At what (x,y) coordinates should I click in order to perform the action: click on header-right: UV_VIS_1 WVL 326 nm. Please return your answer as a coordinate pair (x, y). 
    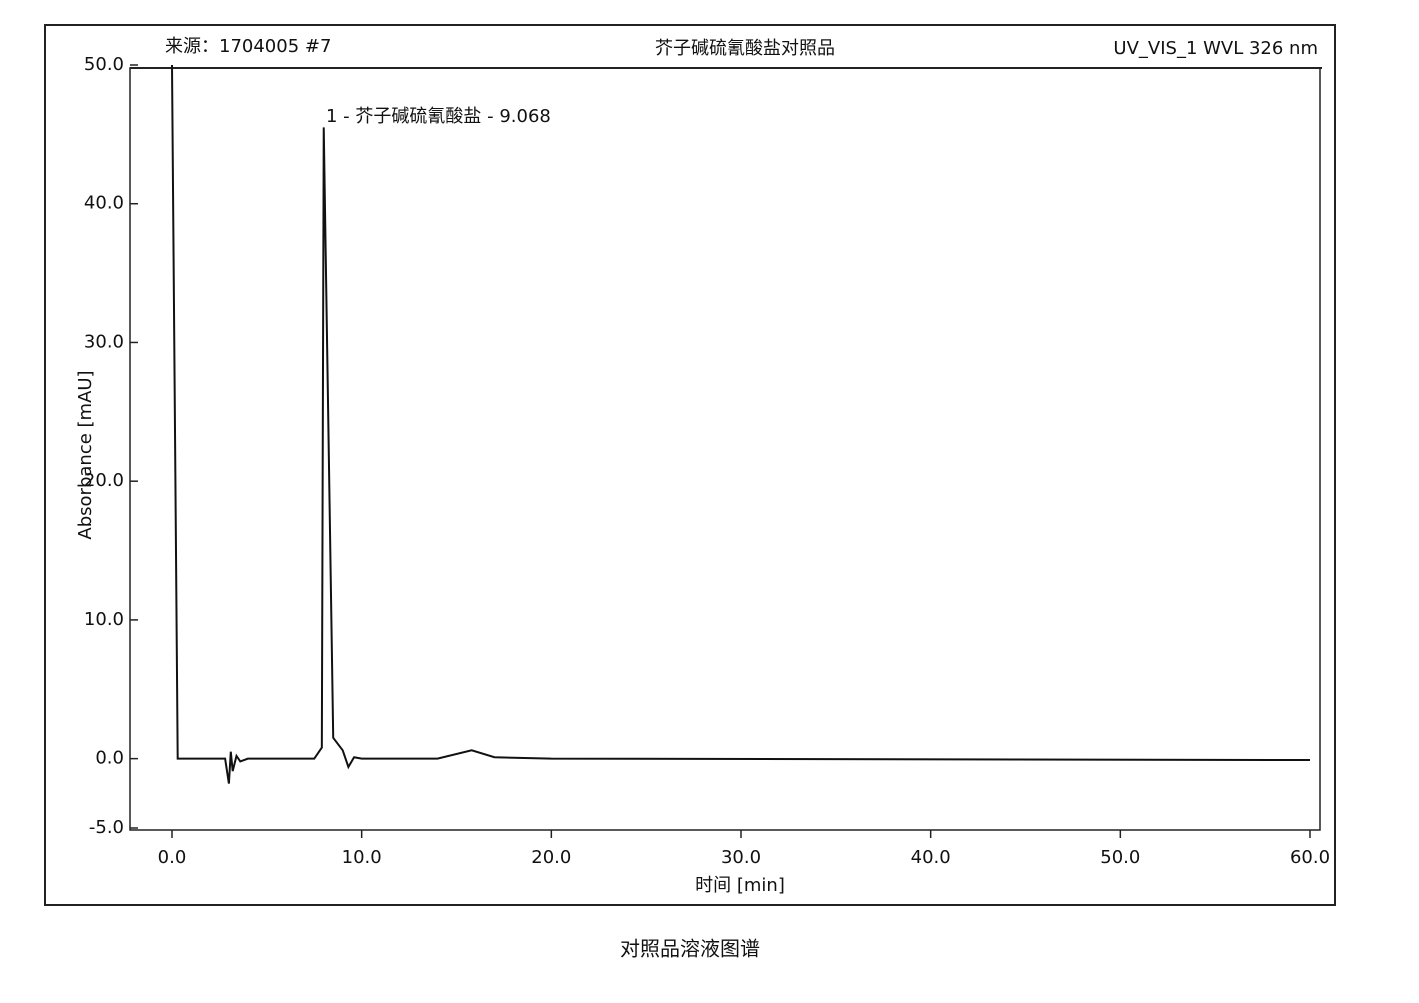
    Looking at the image, I should click on (1215, 48).